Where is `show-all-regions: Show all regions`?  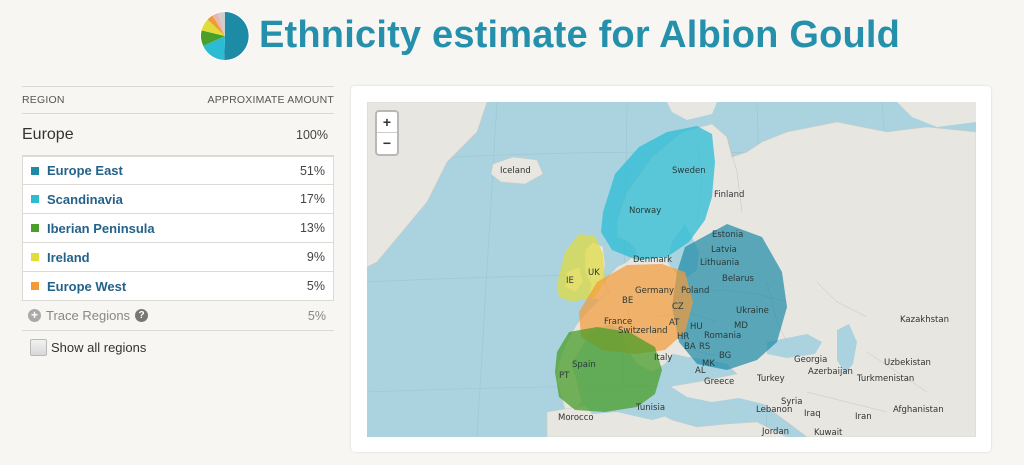
show-all-regions: Show all regions is located at coordinates (178, 347).